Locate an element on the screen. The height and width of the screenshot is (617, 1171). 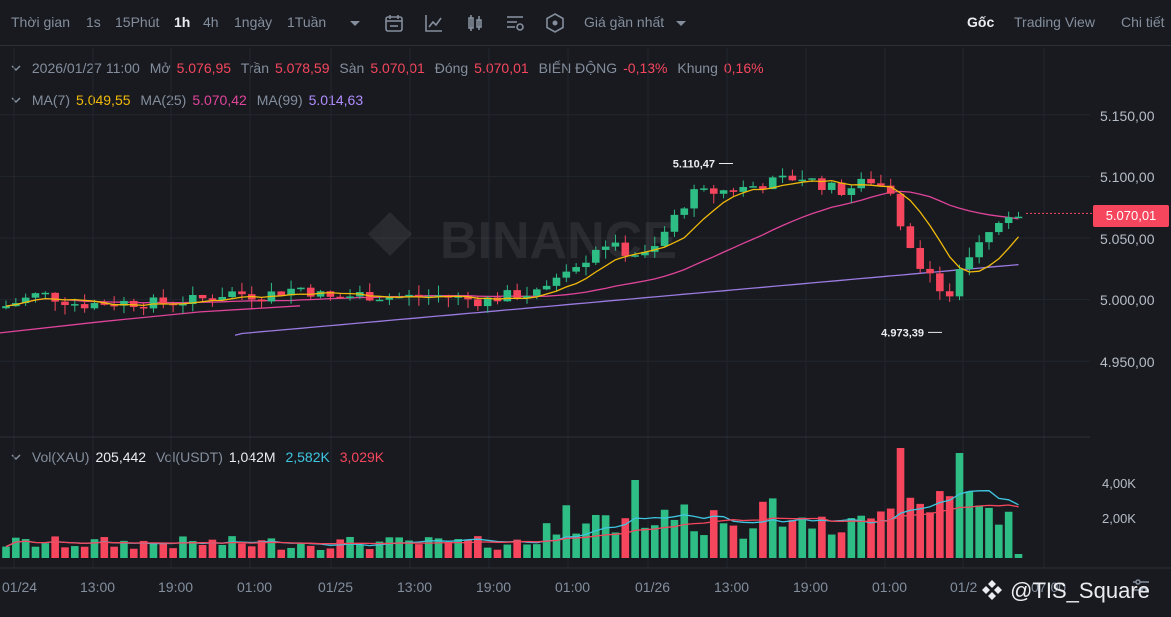
interval-1w: 1Tuần is located at coordinates (307, 22).